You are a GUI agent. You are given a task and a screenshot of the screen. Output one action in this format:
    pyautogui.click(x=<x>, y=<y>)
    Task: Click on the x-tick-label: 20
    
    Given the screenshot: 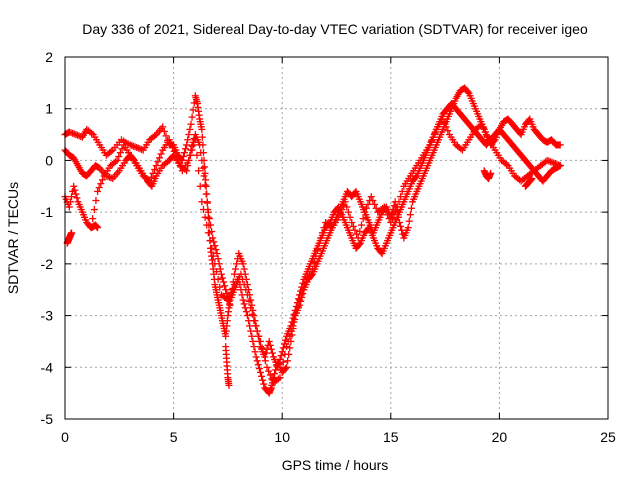 What is the action you would take?
    pyautogui.click(x=500, y=437)
    